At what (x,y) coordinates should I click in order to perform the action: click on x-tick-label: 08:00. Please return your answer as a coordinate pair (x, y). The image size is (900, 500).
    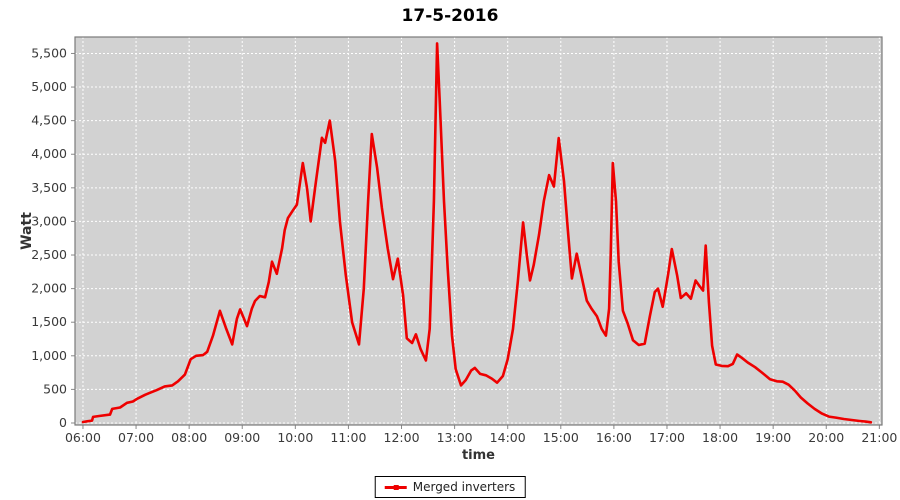
    Looking at the image, I should click on (189, 437).